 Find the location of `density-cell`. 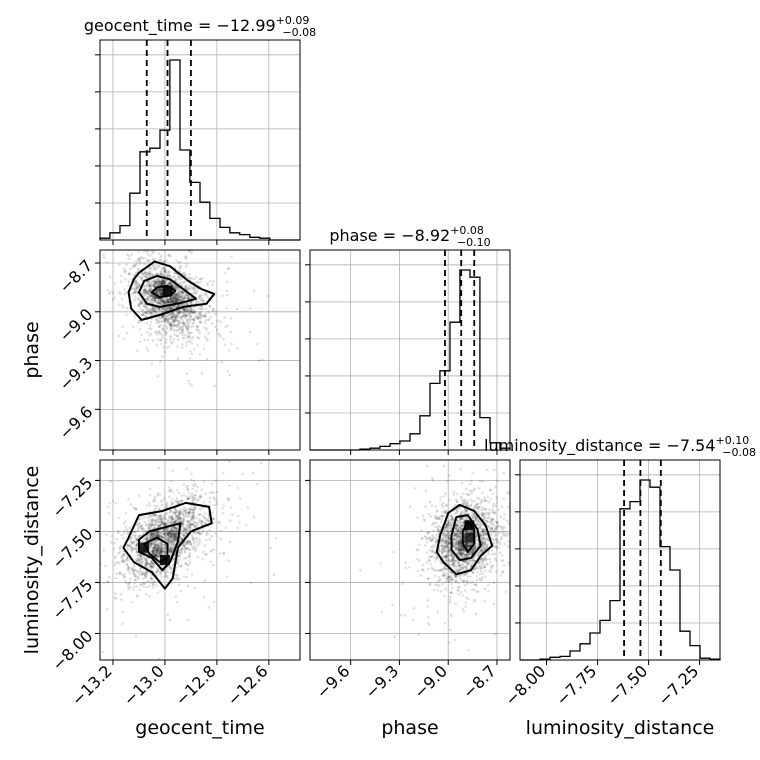

density-cell is located at coordinates (159, 285).